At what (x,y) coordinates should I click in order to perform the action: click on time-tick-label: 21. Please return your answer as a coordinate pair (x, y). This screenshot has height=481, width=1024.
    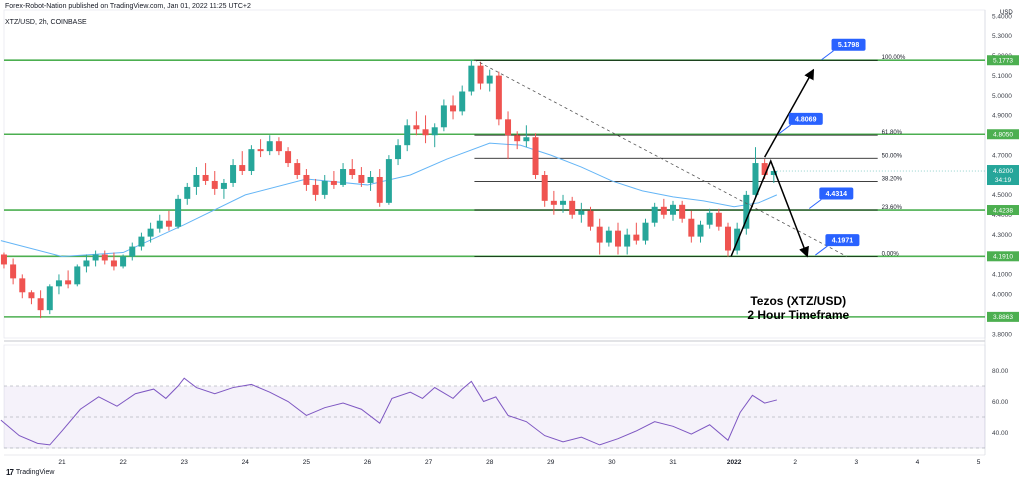
    Looking at the image, I should click on (62, 462).